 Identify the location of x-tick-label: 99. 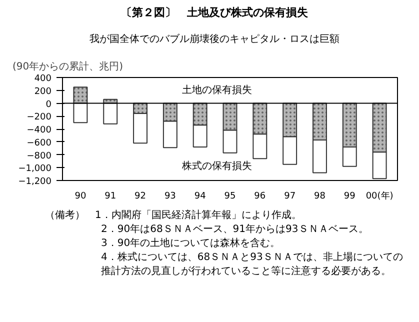
(350, 197).